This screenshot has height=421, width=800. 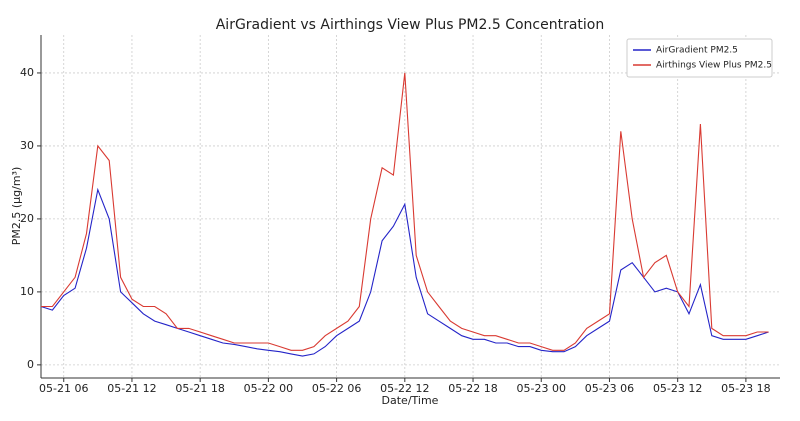 I want to click on y-tick-label: 10, so click(x=27, y=291).